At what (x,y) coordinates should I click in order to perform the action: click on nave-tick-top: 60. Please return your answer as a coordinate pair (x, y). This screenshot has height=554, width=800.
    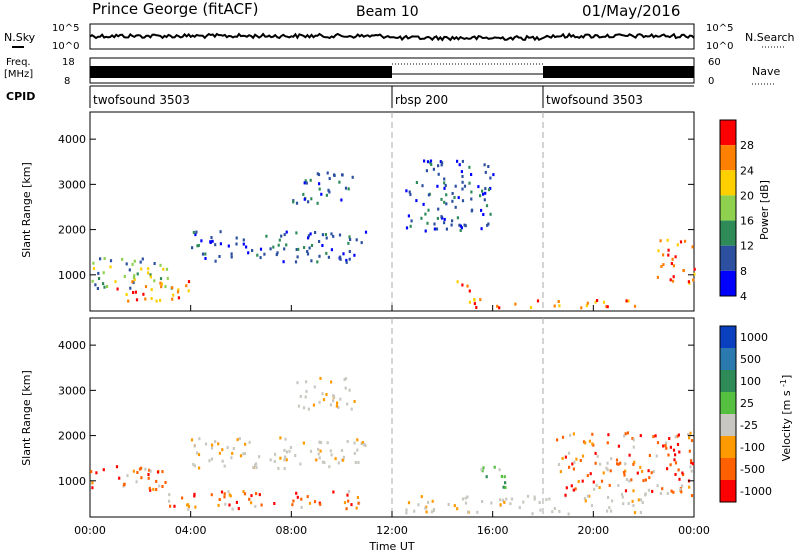
    Looking at the image, I should click on (714, 62).